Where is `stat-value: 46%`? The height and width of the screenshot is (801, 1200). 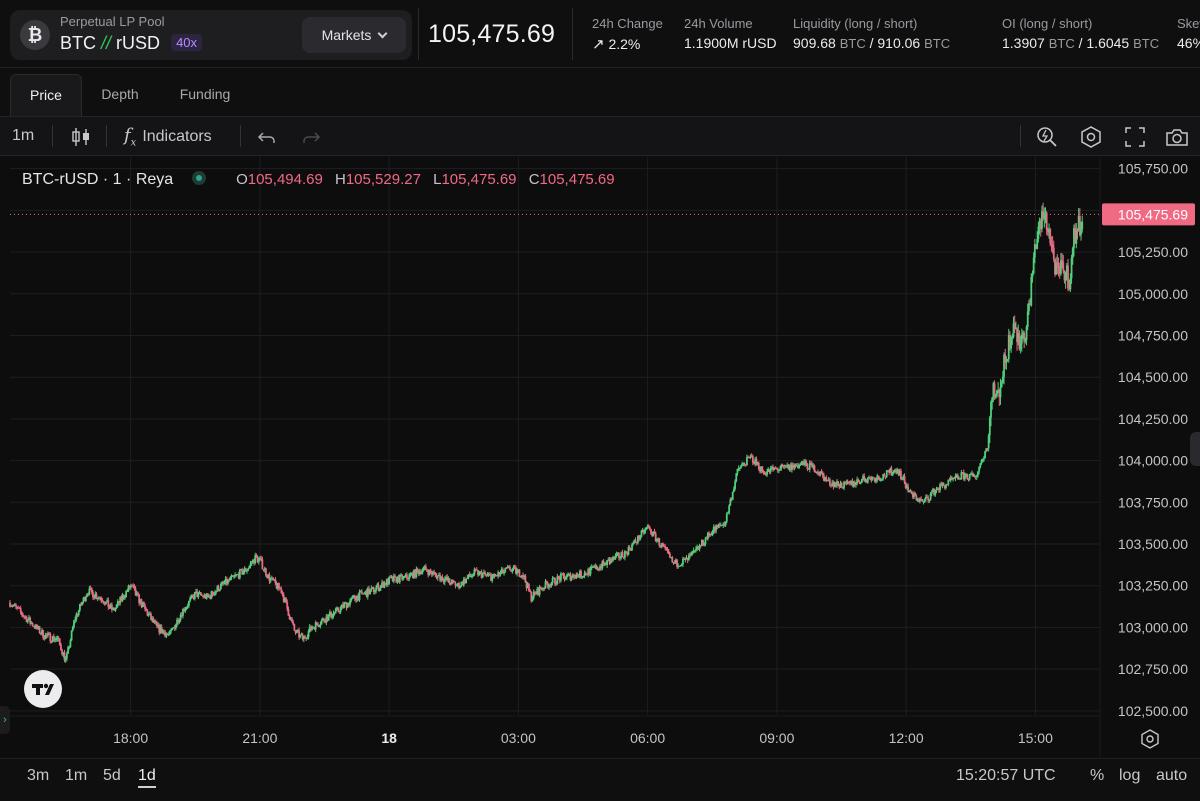
stat-value: 46% is located at coordinates (1188, 43).